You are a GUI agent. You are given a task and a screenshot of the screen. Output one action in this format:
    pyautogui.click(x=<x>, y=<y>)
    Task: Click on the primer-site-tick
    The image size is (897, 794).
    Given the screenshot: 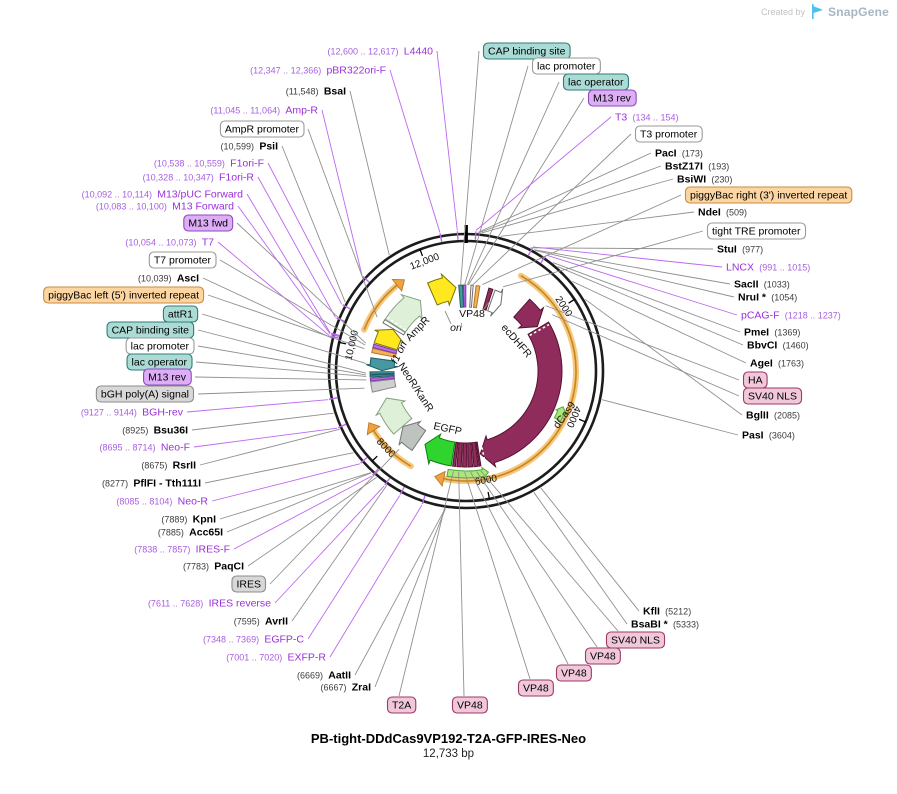 What is the action you would take?
    pyautogui.click(x=475, y=235)
    